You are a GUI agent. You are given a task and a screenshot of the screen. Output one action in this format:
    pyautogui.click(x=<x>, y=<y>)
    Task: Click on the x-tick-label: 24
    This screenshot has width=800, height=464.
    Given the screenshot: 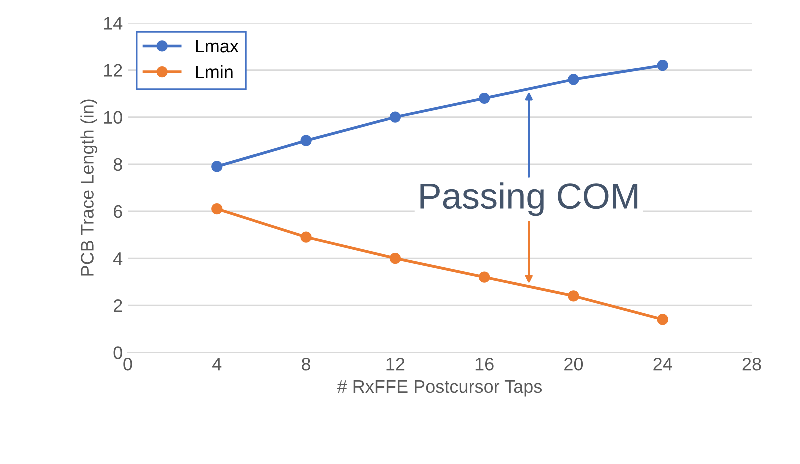 What is the action you would take?
    pyautogui.click(x=663, y=364)
    